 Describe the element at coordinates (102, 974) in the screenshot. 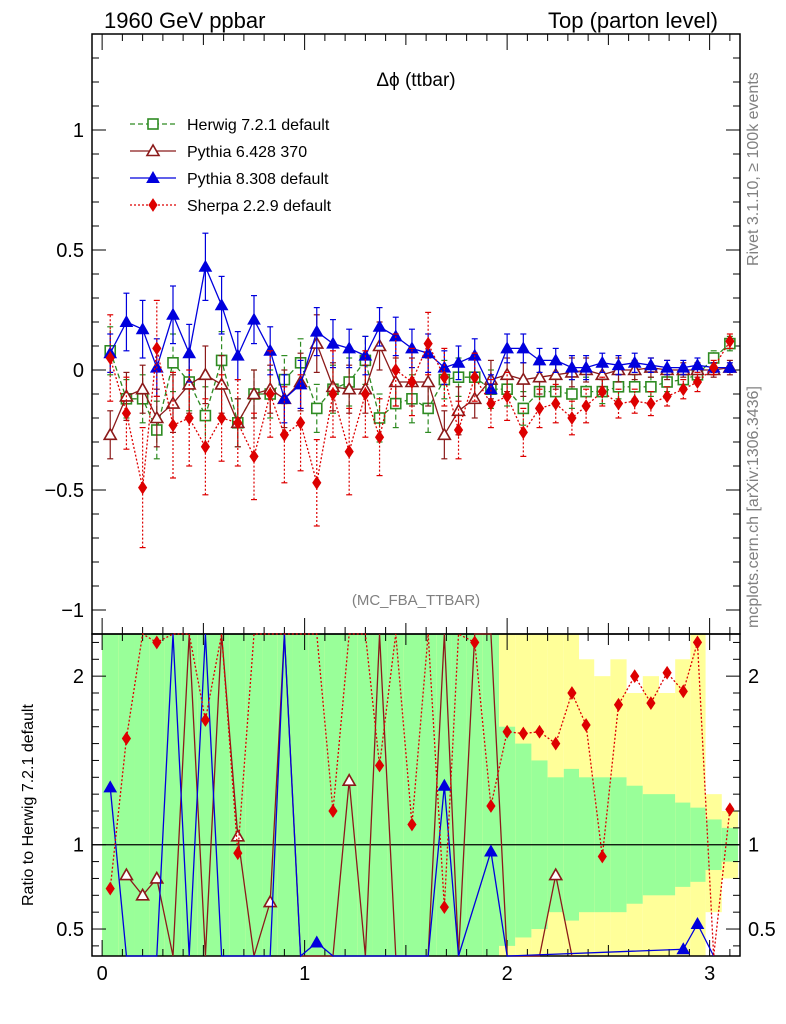

I see `x-tick-label: 0` at that location.